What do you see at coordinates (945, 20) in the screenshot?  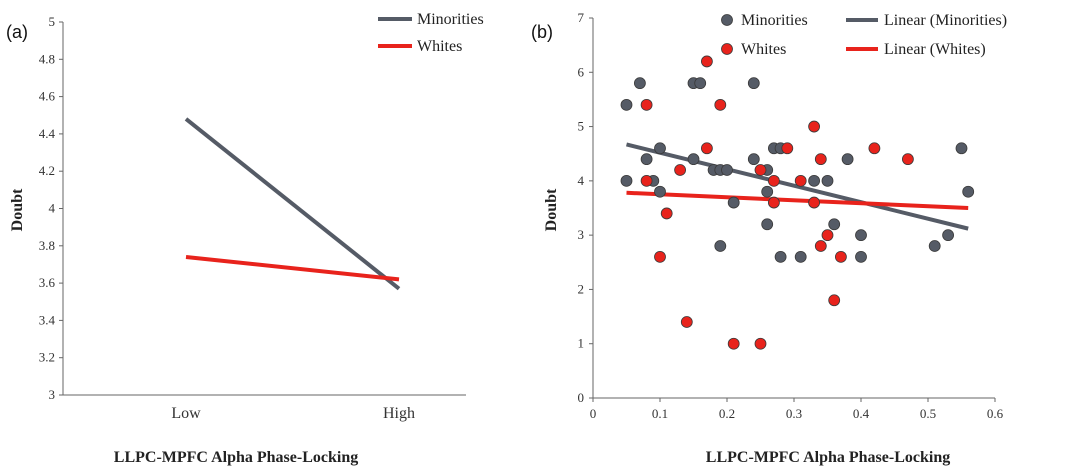 I see `panel-b-legend-label: Linear (Minorities)` at bounding box center [945, 20].